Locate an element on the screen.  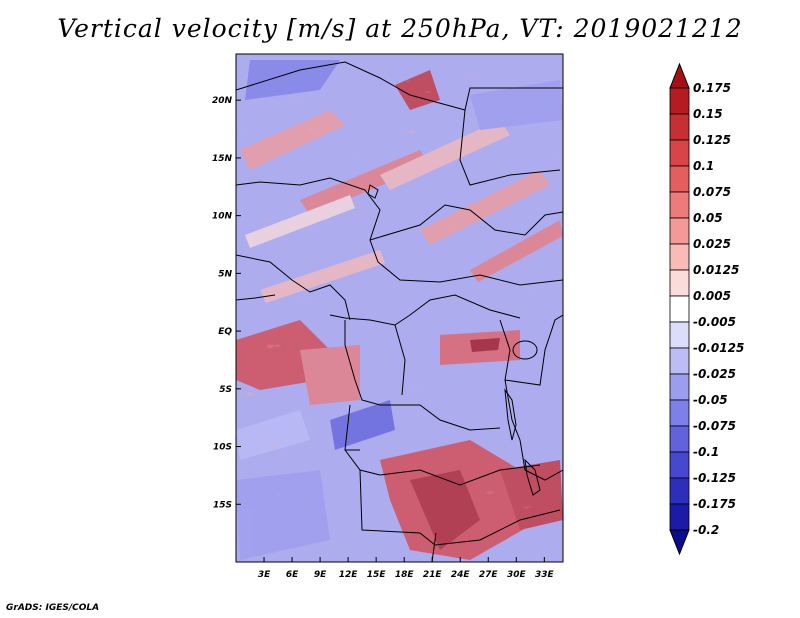
colorbar-label: 0.025 is located at coordinates (712, 244).